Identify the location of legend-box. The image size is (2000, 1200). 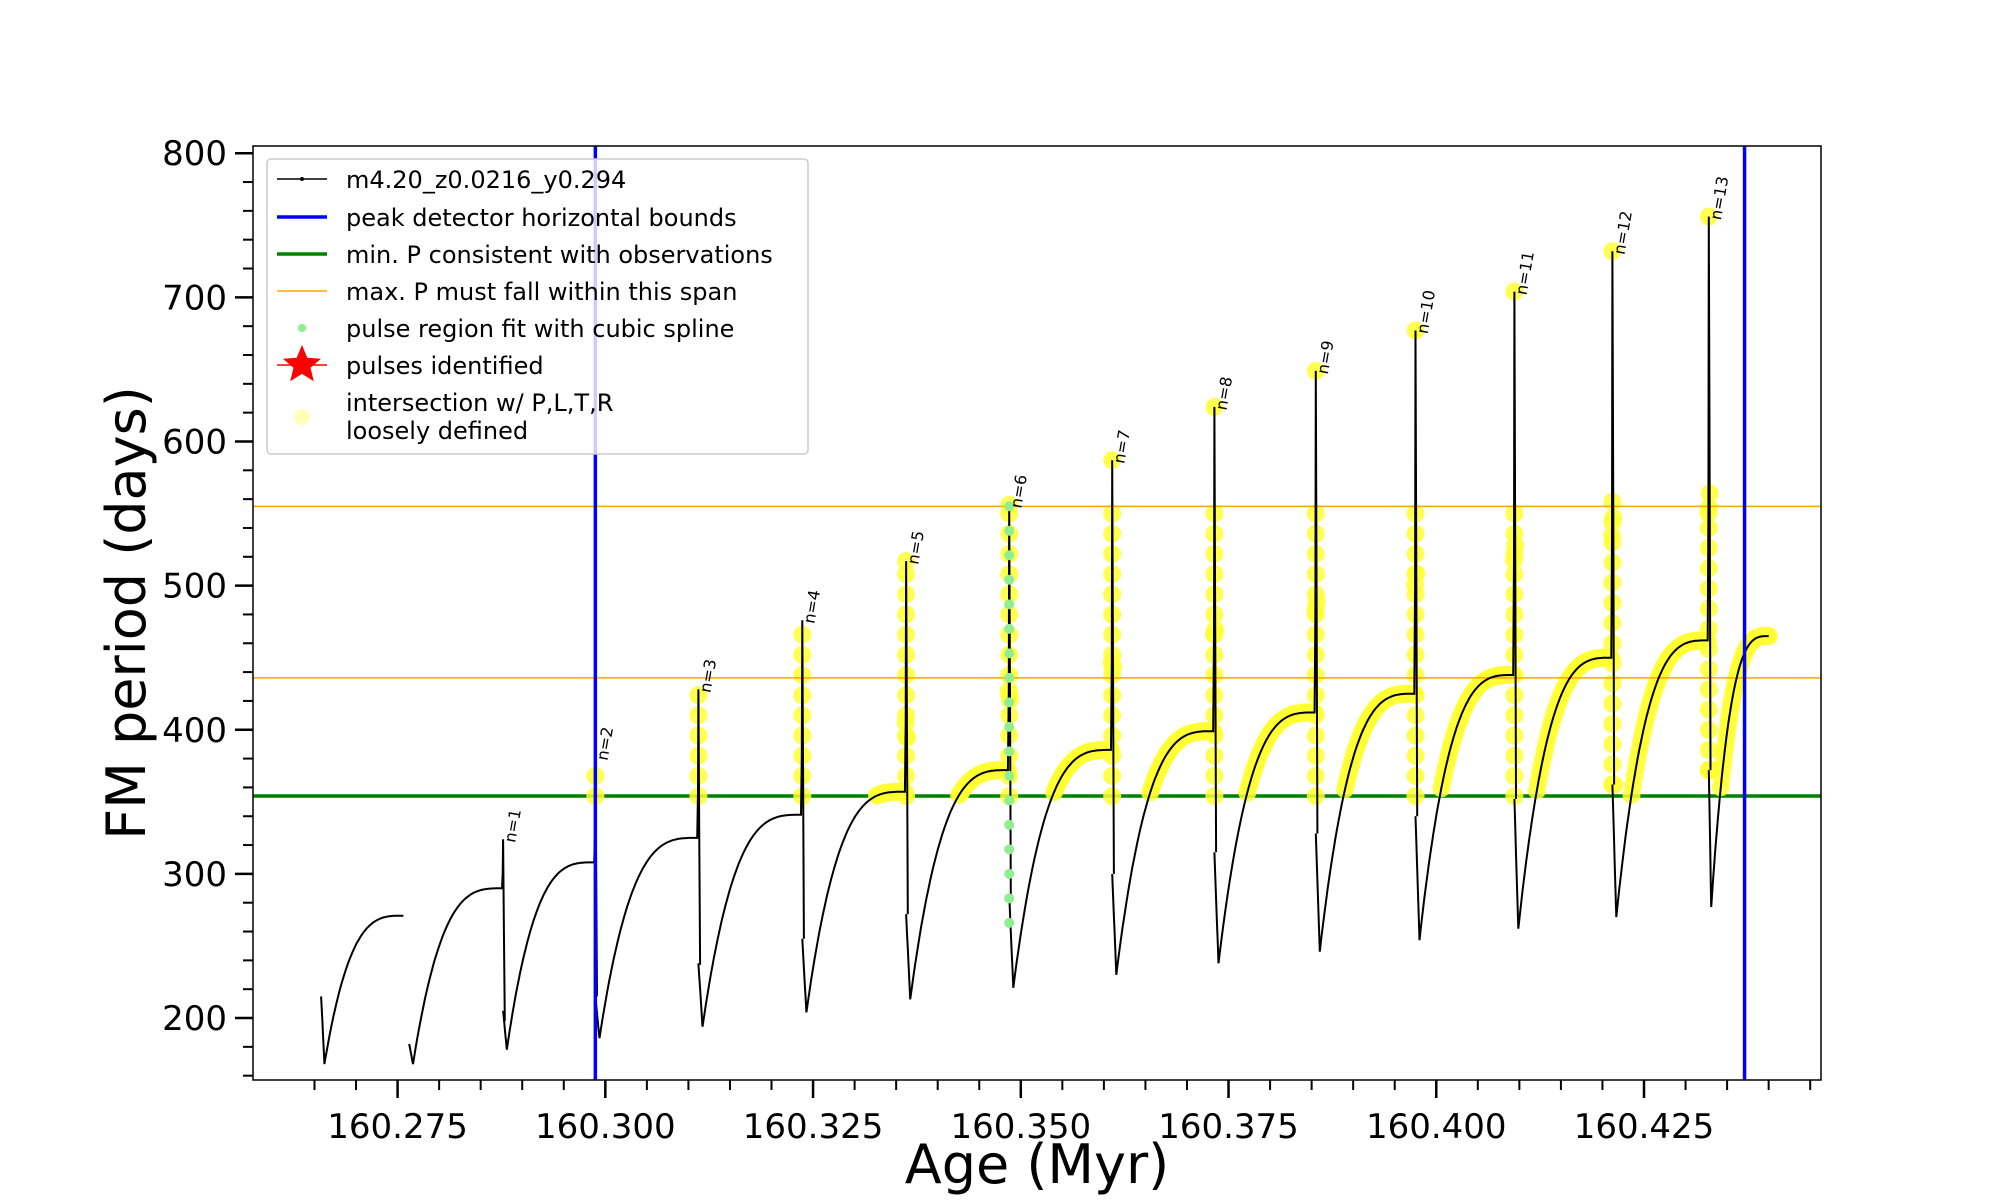
(537, 306).